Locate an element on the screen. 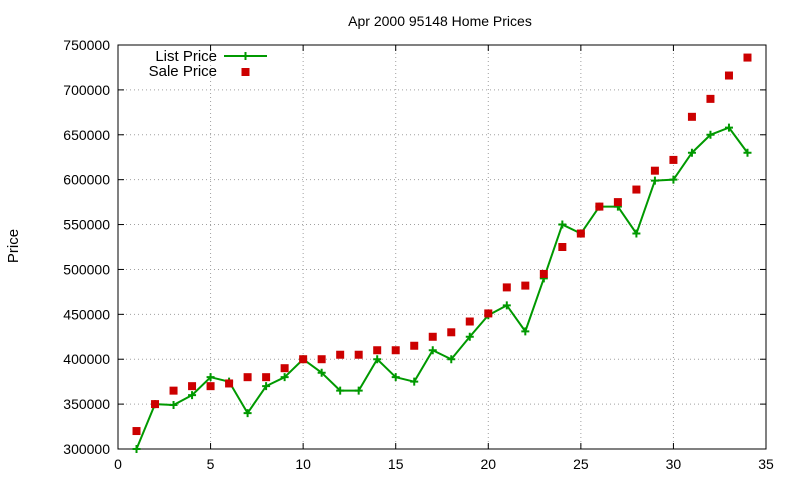 Image resolution: width=800 pixels, height=480 pixels. y-tick-label: 600000 is located at coordinates (86, 180).